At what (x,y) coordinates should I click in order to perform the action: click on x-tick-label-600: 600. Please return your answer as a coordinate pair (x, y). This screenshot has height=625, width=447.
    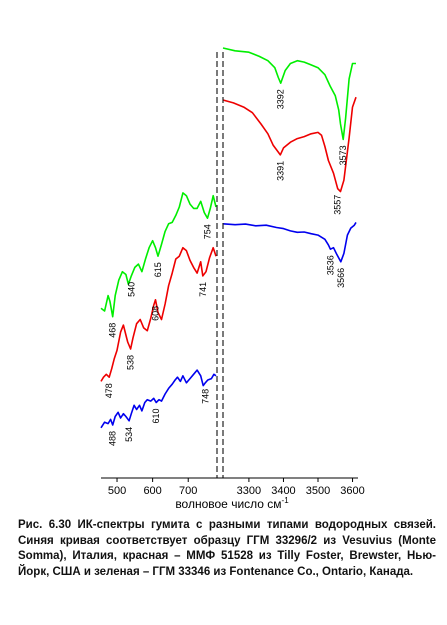
    Looking at the image, I should click on (152, 491).